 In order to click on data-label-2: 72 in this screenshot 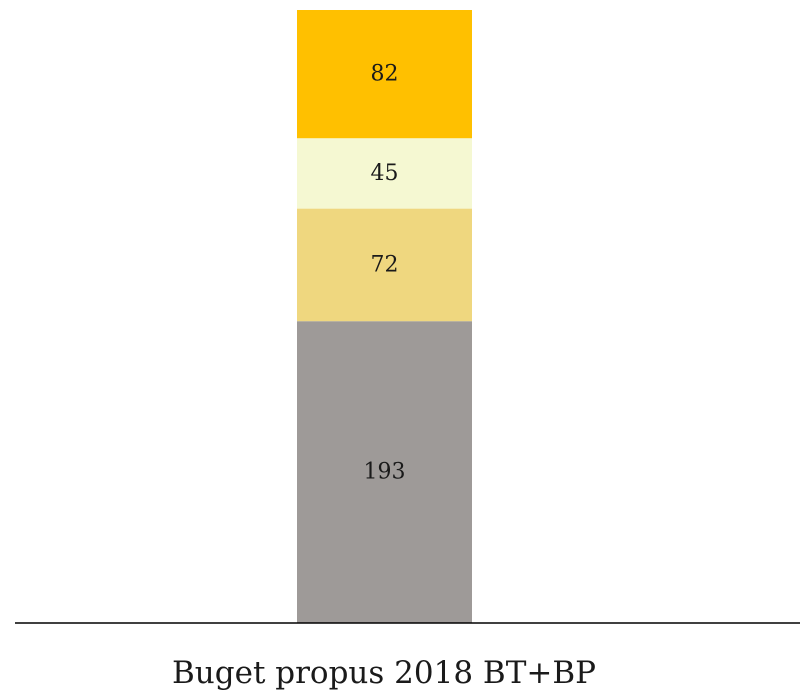, I will do `click(385, 264)`.